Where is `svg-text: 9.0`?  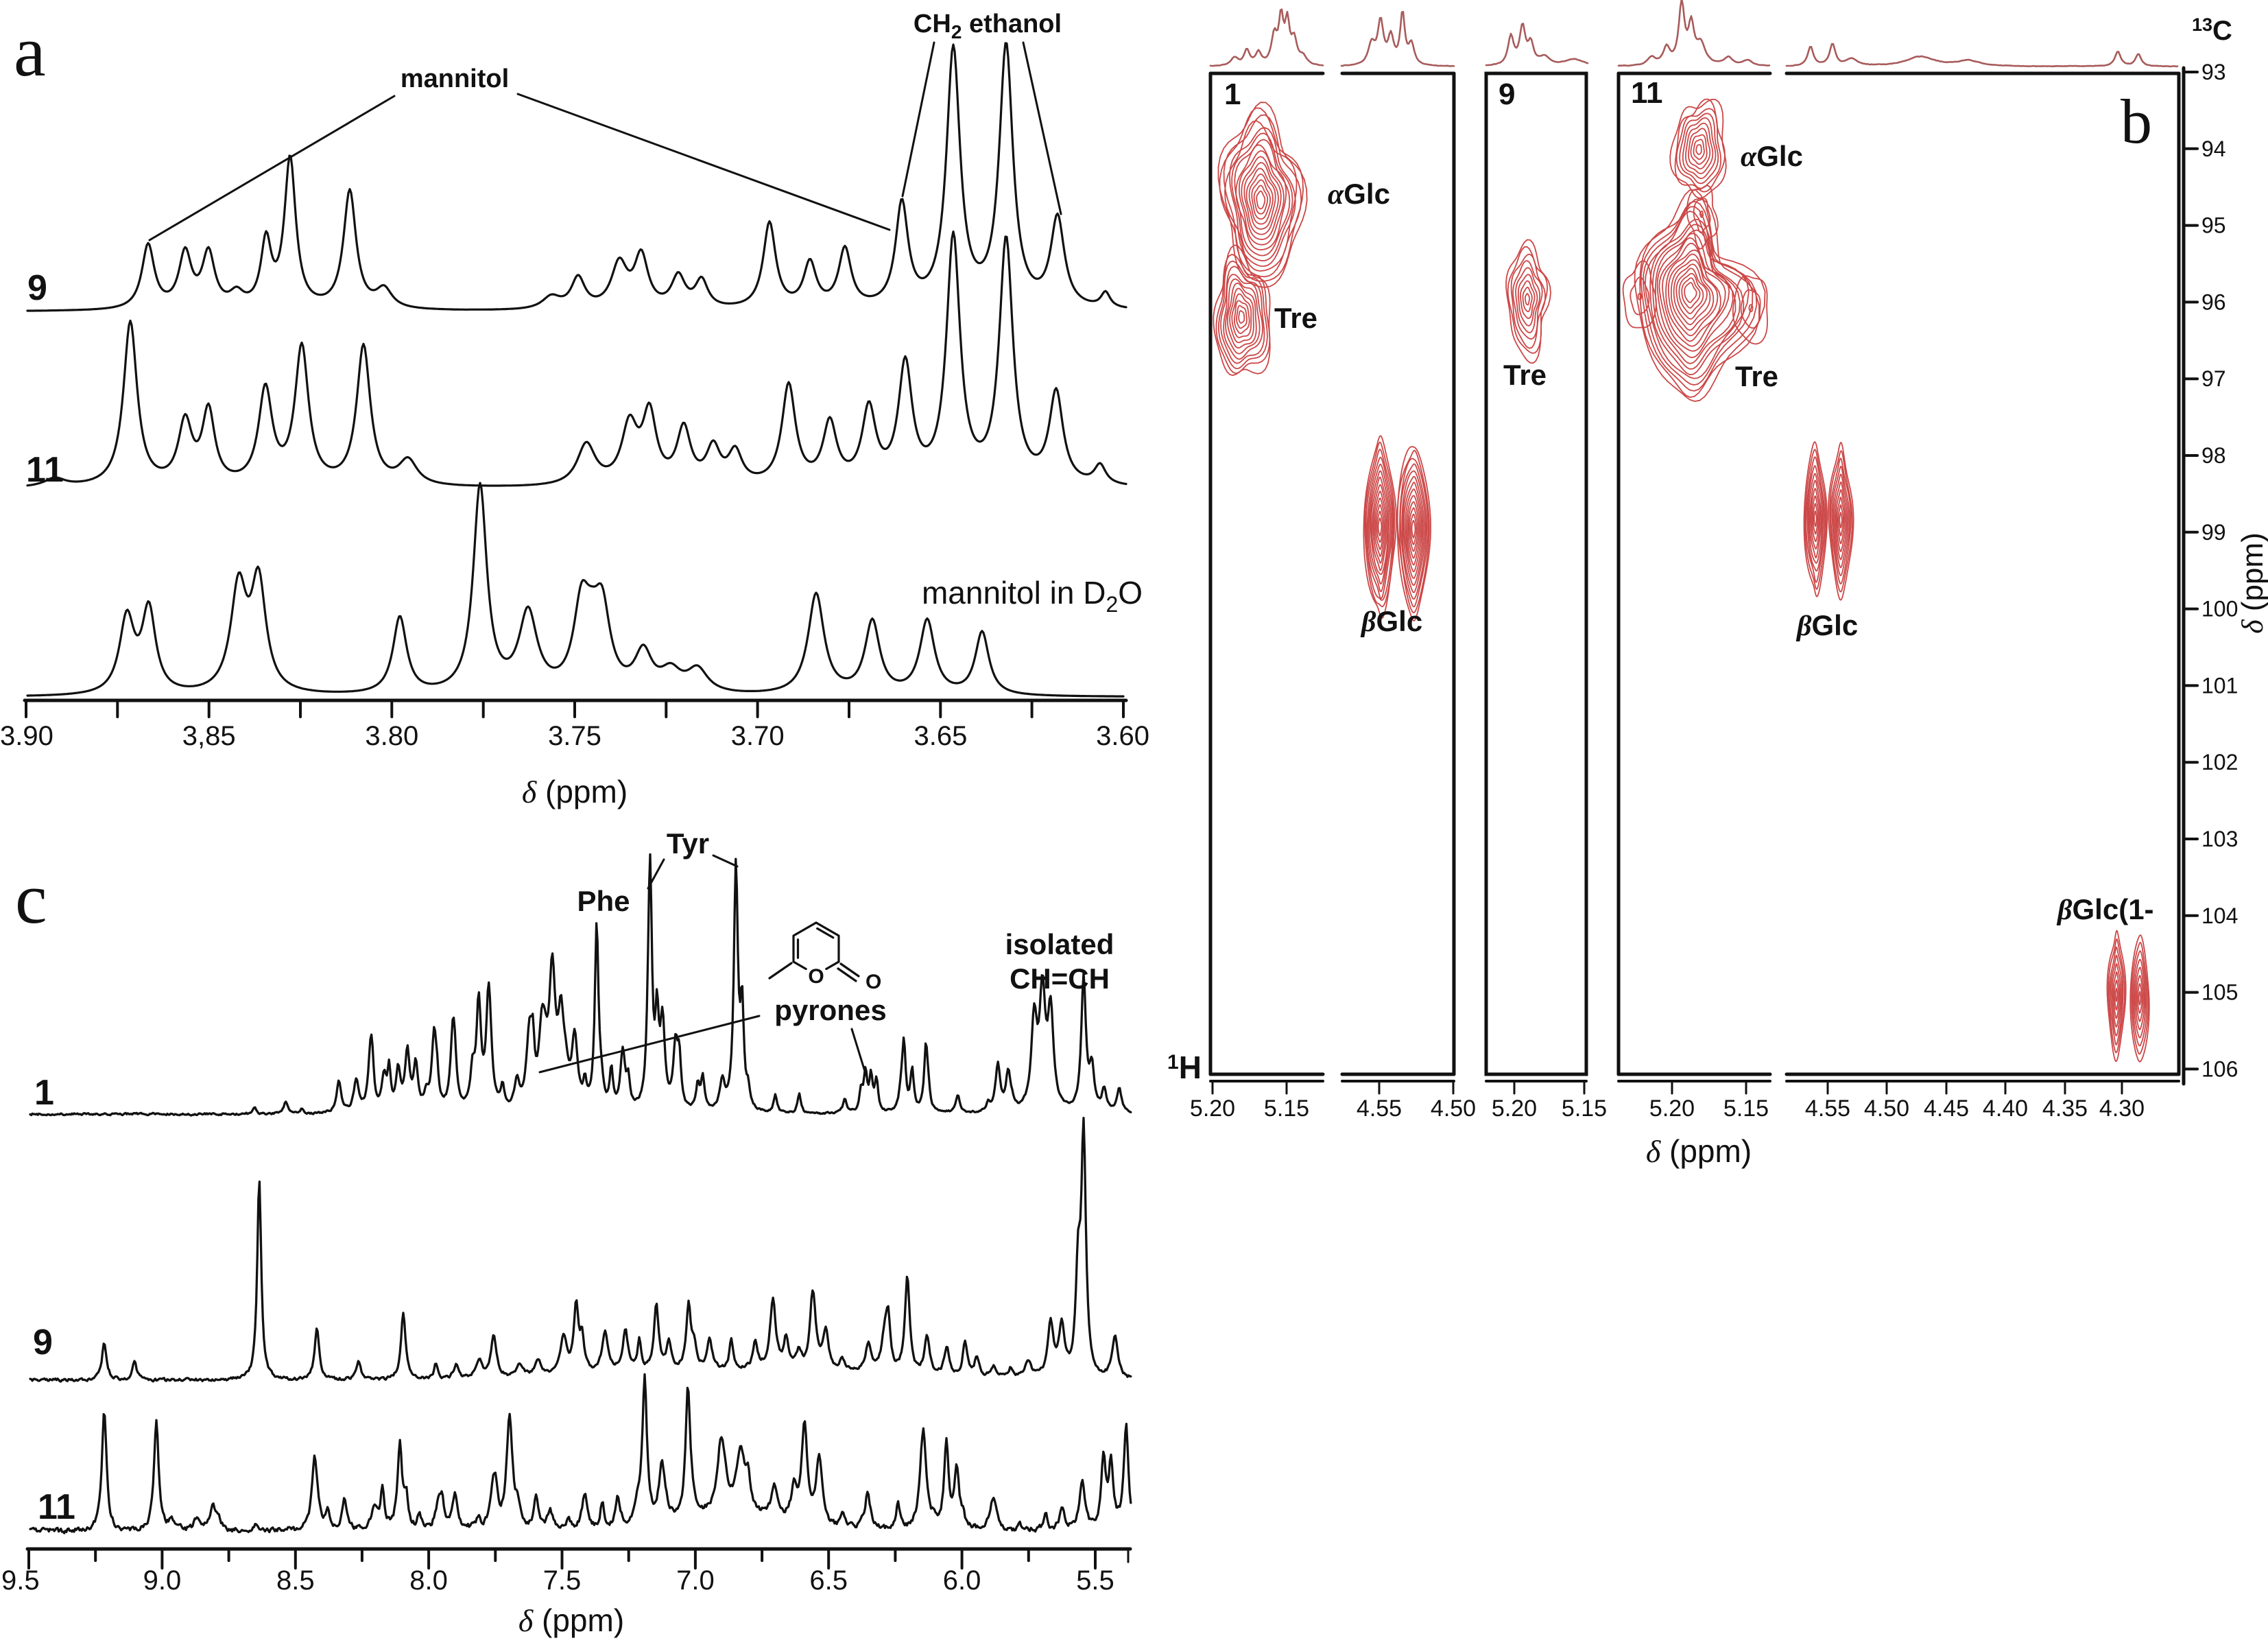 svg-text: 9.0 is located at coordinates (162, 1581).